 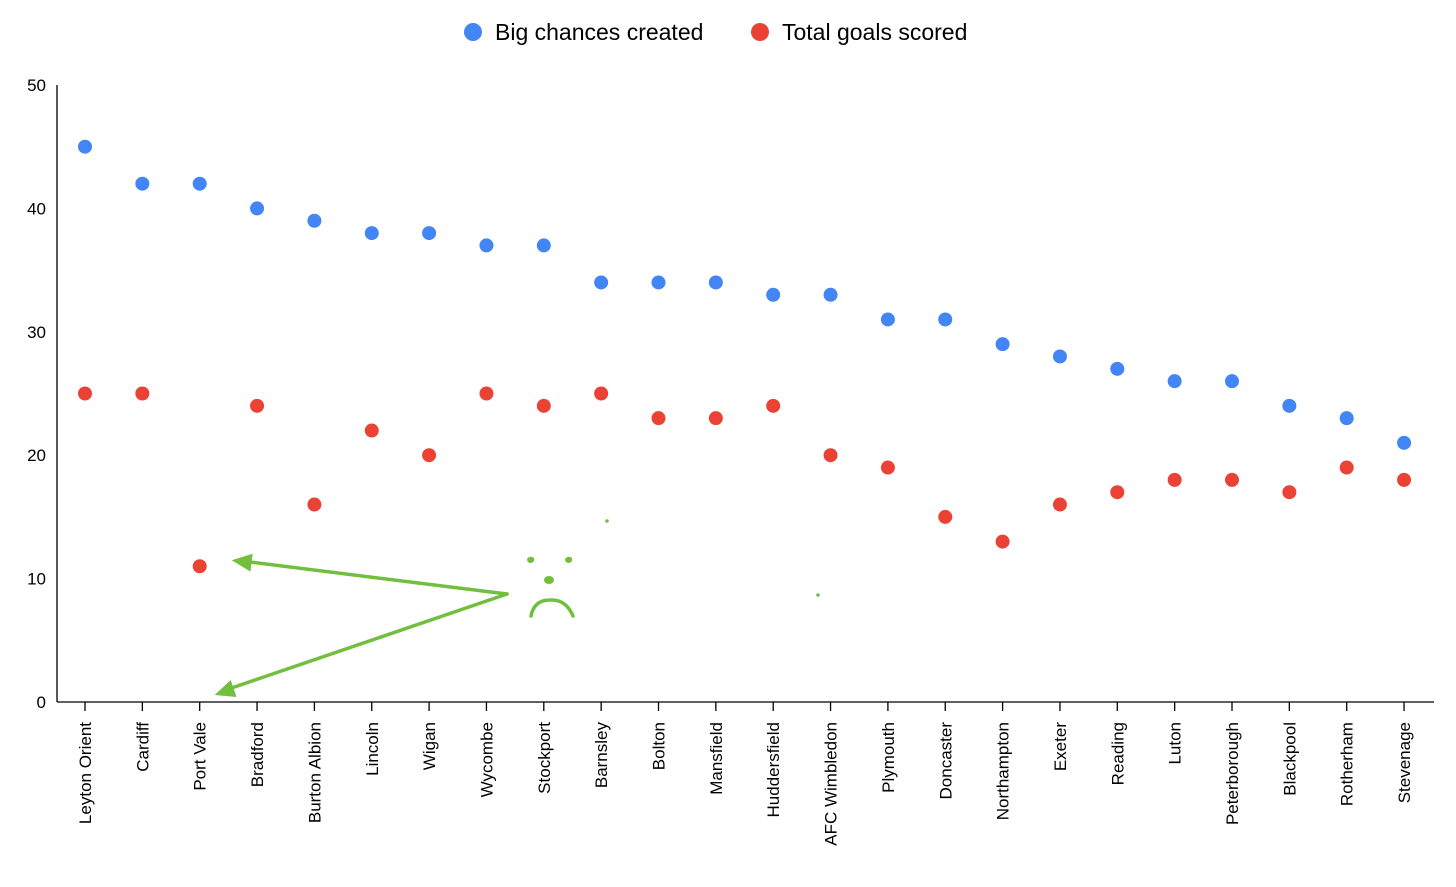 I want to click on x-tick-label-doncaster: Doncaster, so click(x=945, y=761).